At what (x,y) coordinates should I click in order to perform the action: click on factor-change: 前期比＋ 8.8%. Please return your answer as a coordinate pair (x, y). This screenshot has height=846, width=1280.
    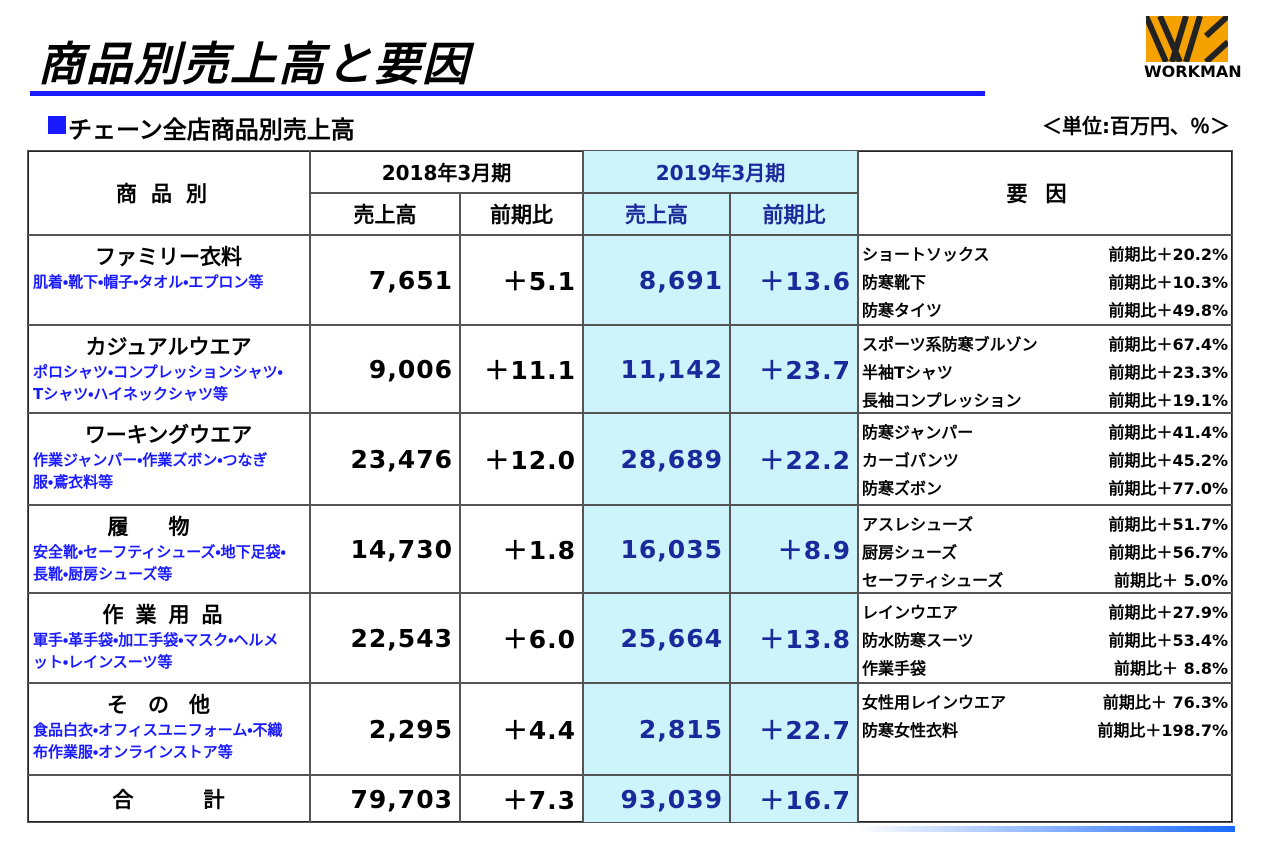
    Looking at the image, I should click on (1171, 668).